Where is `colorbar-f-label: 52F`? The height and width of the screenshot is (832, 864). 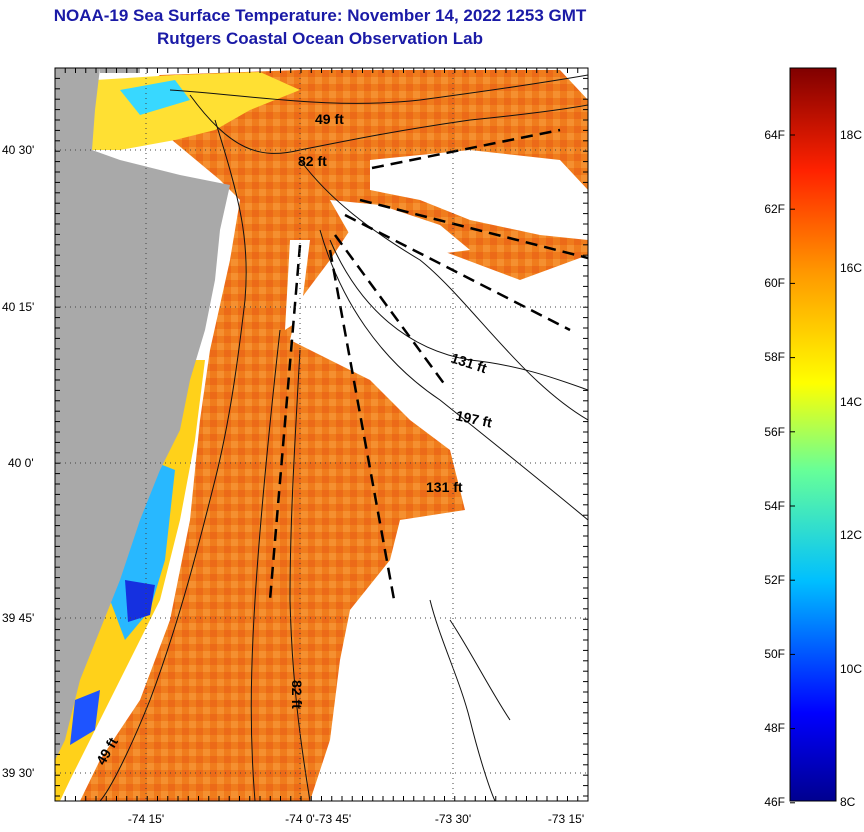 colorbar-f-label: 52F is located at coordinates (774, 580).